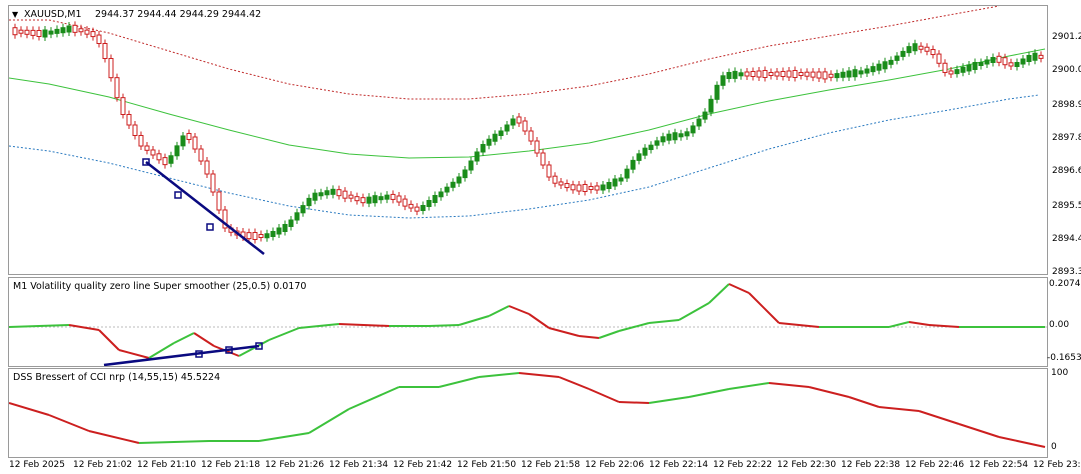 The width and height of the screenshot is (1081, 474). I want to click on time-tick: 12 Feb 22:06, so click(615, 465).